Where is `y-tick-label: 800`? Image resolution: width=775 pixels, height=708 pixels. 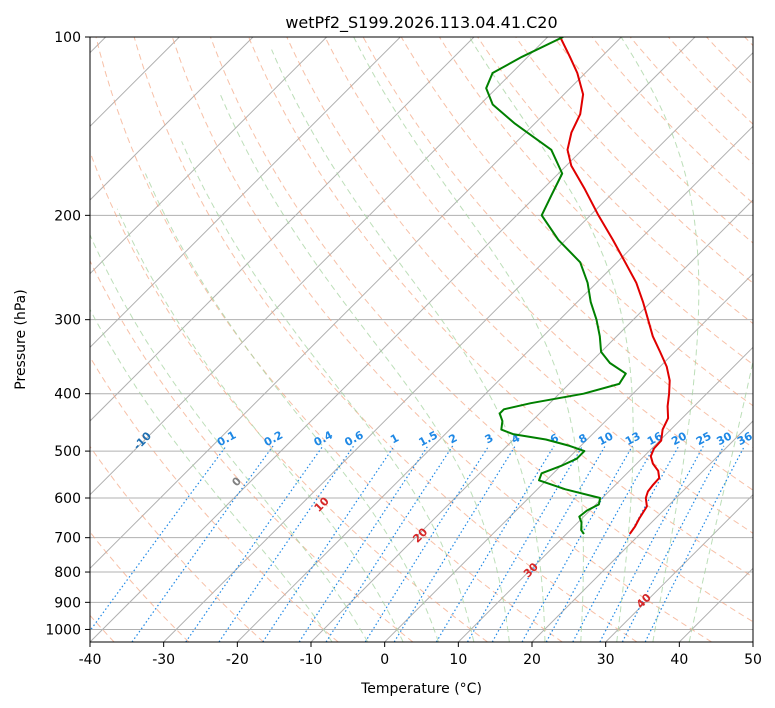 y-tick-label: 800 is located at coordinates (67, 573).